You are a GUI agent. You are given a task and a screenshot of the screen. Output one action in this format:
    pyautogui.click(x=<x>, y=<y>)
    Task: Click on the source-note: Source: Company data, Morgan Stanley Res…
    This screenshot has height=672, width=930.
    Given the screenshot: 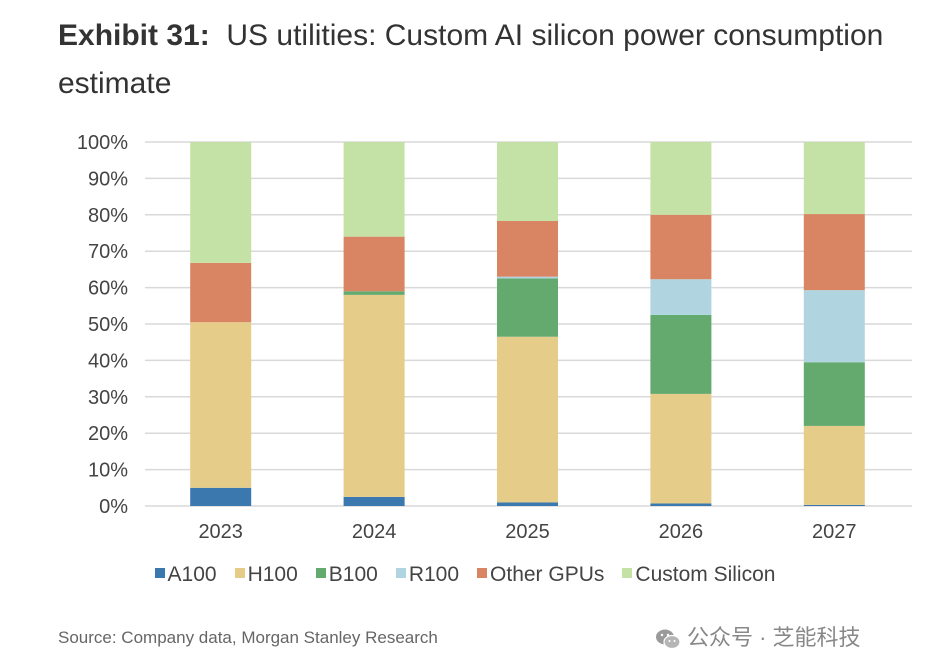 What is the action you would take?
    pyautogui.click(x=248, y=637)
    